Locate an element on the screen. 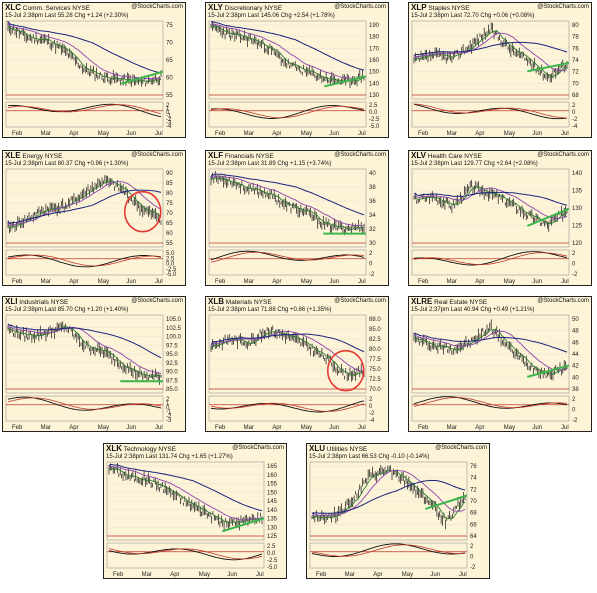 Image resolution: width=597 pixels, height=593 pixels. oscillator-tick-label: 0 is located at coordinates (168, 408).